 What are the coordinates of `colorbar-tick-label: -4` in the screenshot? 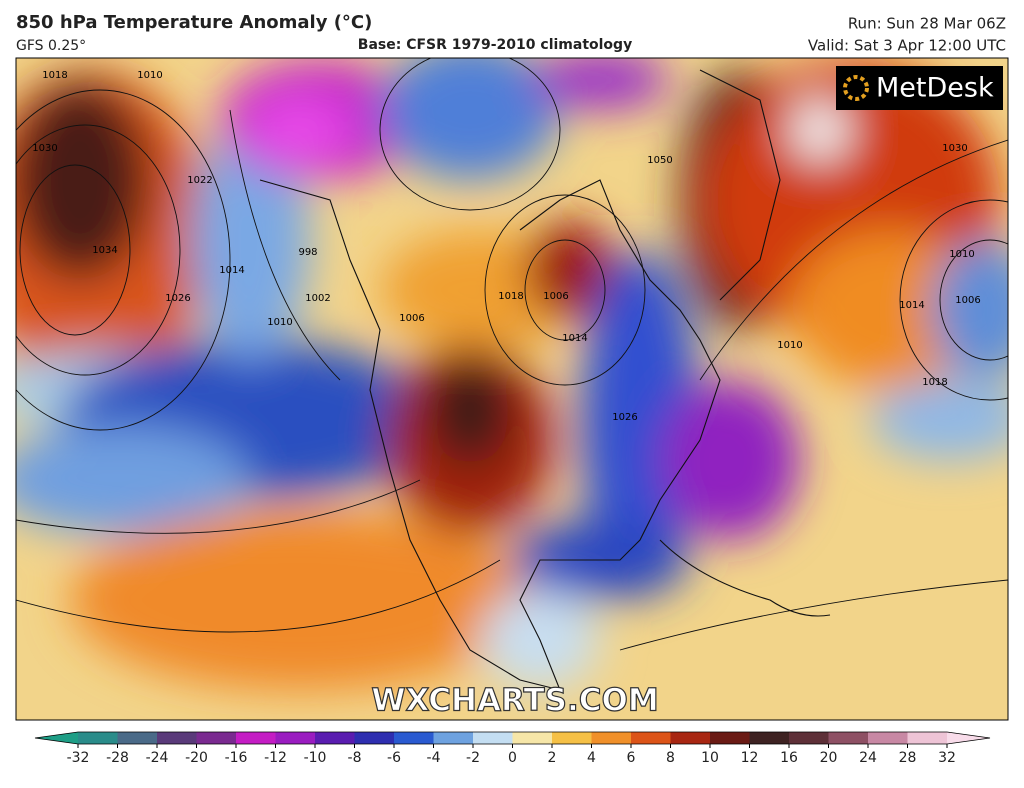 It's located at (434, 758).